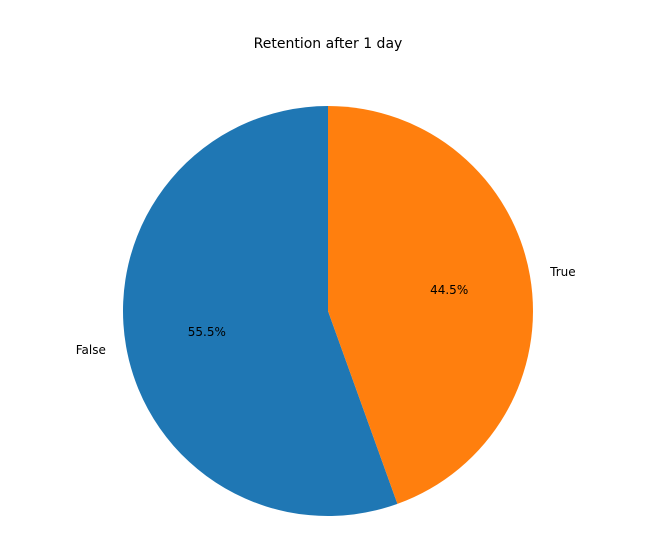 Image resolution: width=672 pixels, height=538 pixels. Describe the element at coordinates (328, 44) in the screenshot. I see `chart-title: Retention after 1 day` at that location.